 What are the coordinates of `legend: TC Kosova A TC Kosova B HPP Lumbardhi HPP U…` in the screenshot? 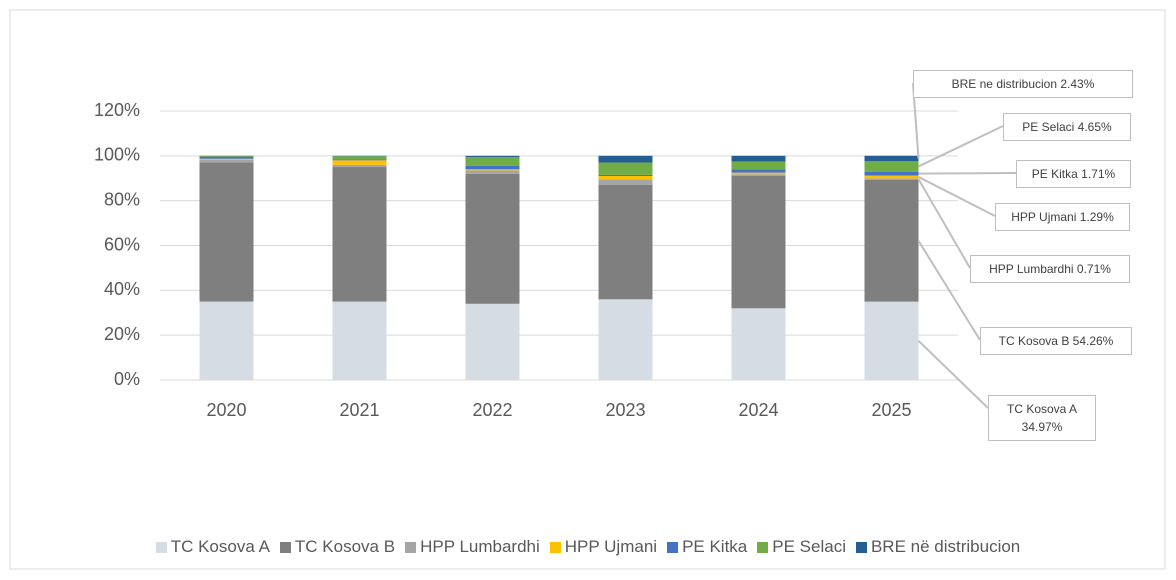 It's located at (588, 547).